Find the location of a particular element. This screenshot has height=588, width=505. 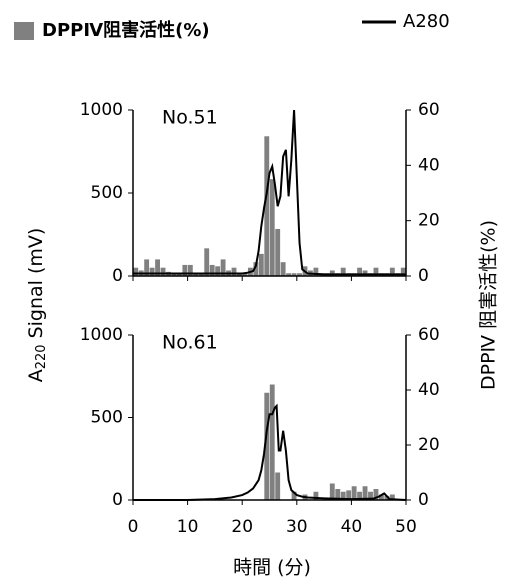

y-label-part: Signal (mV) is located at coordinates (36, 286).